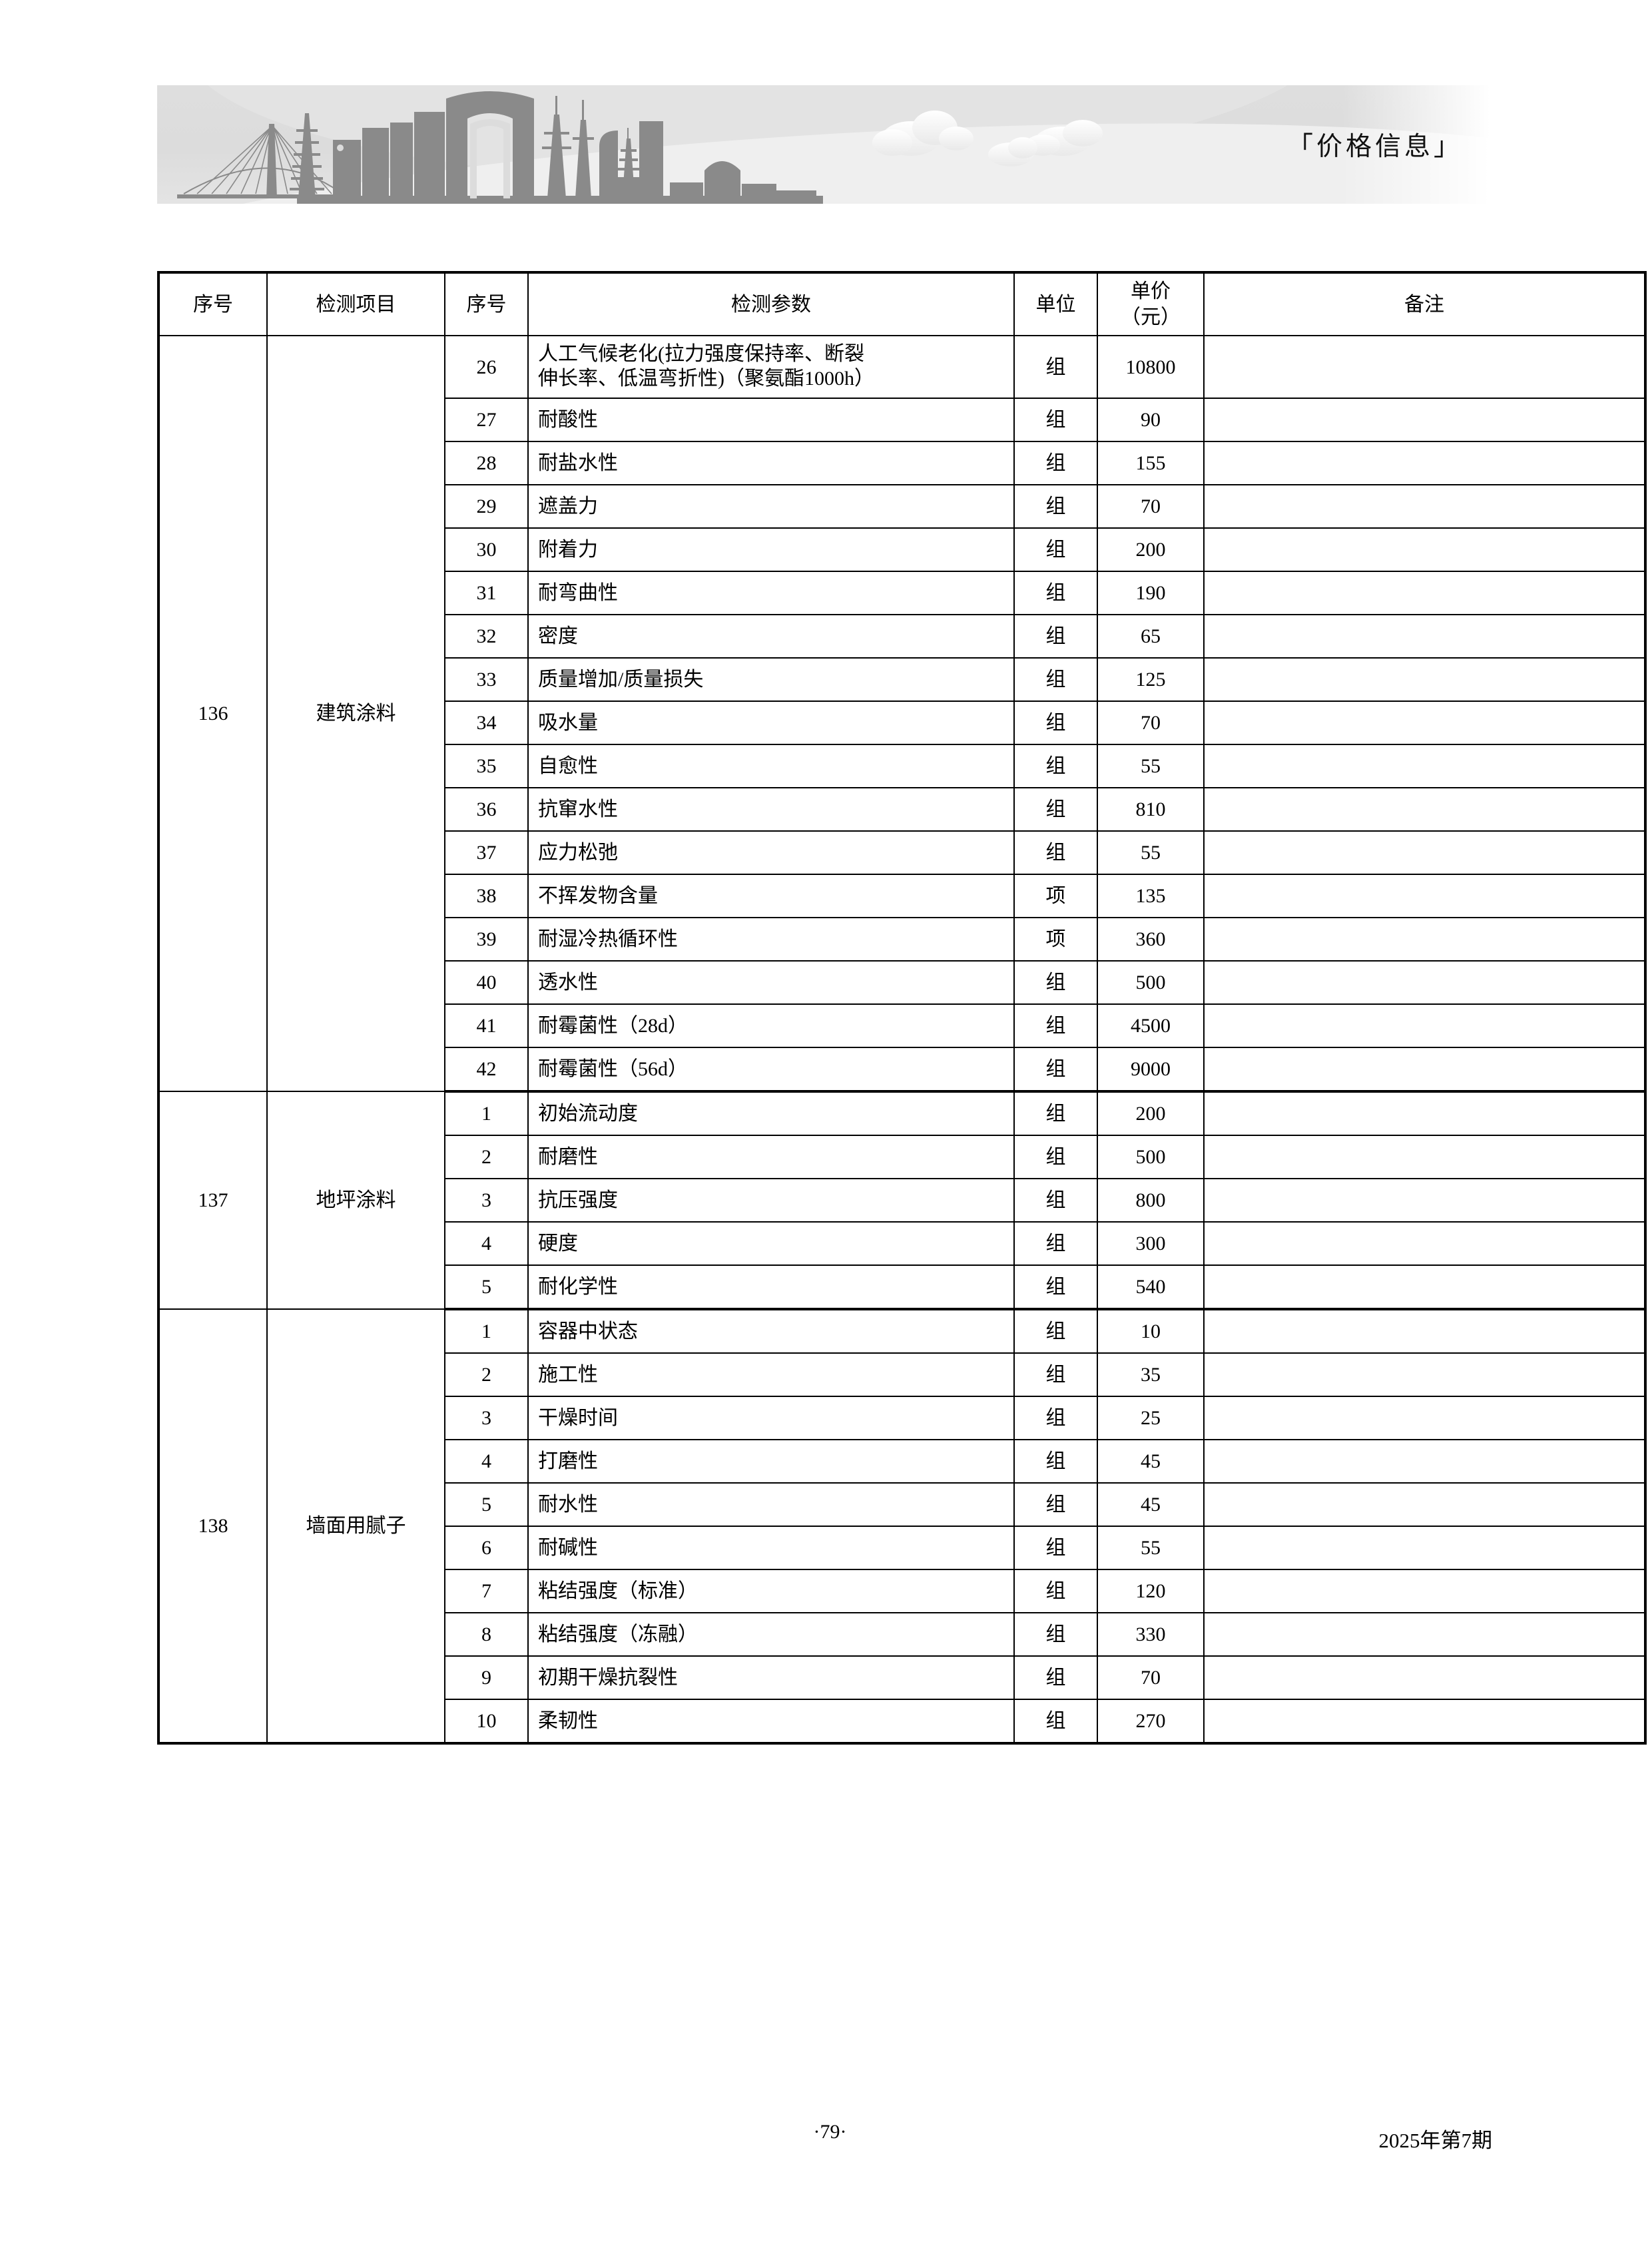 The width and height of the screenshot is (1652, 2242). Describe the element at coordinates (902, 983) in the screenshot. I see `table-row: 40 透水性组 500` at that location.